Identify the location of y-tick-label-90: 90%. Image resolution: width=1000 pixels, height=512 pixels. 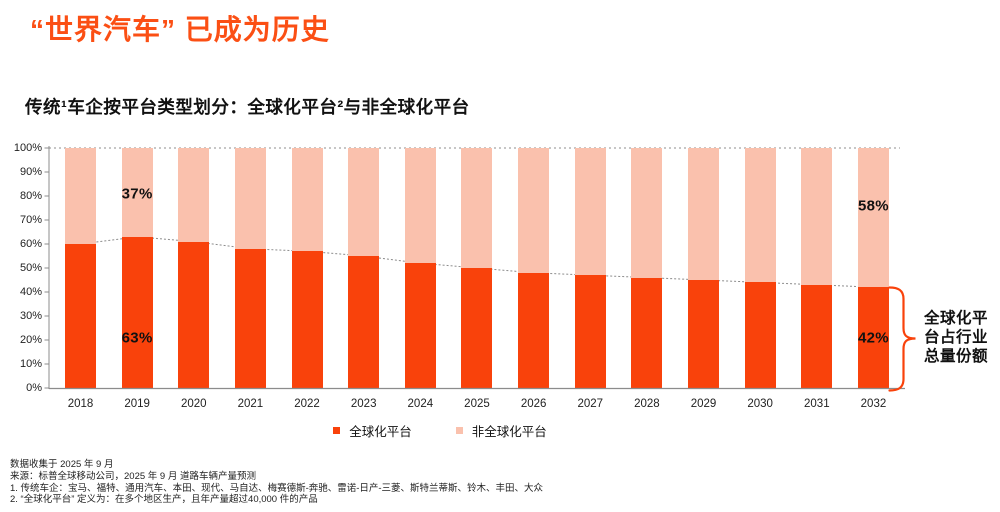
(30, 172).